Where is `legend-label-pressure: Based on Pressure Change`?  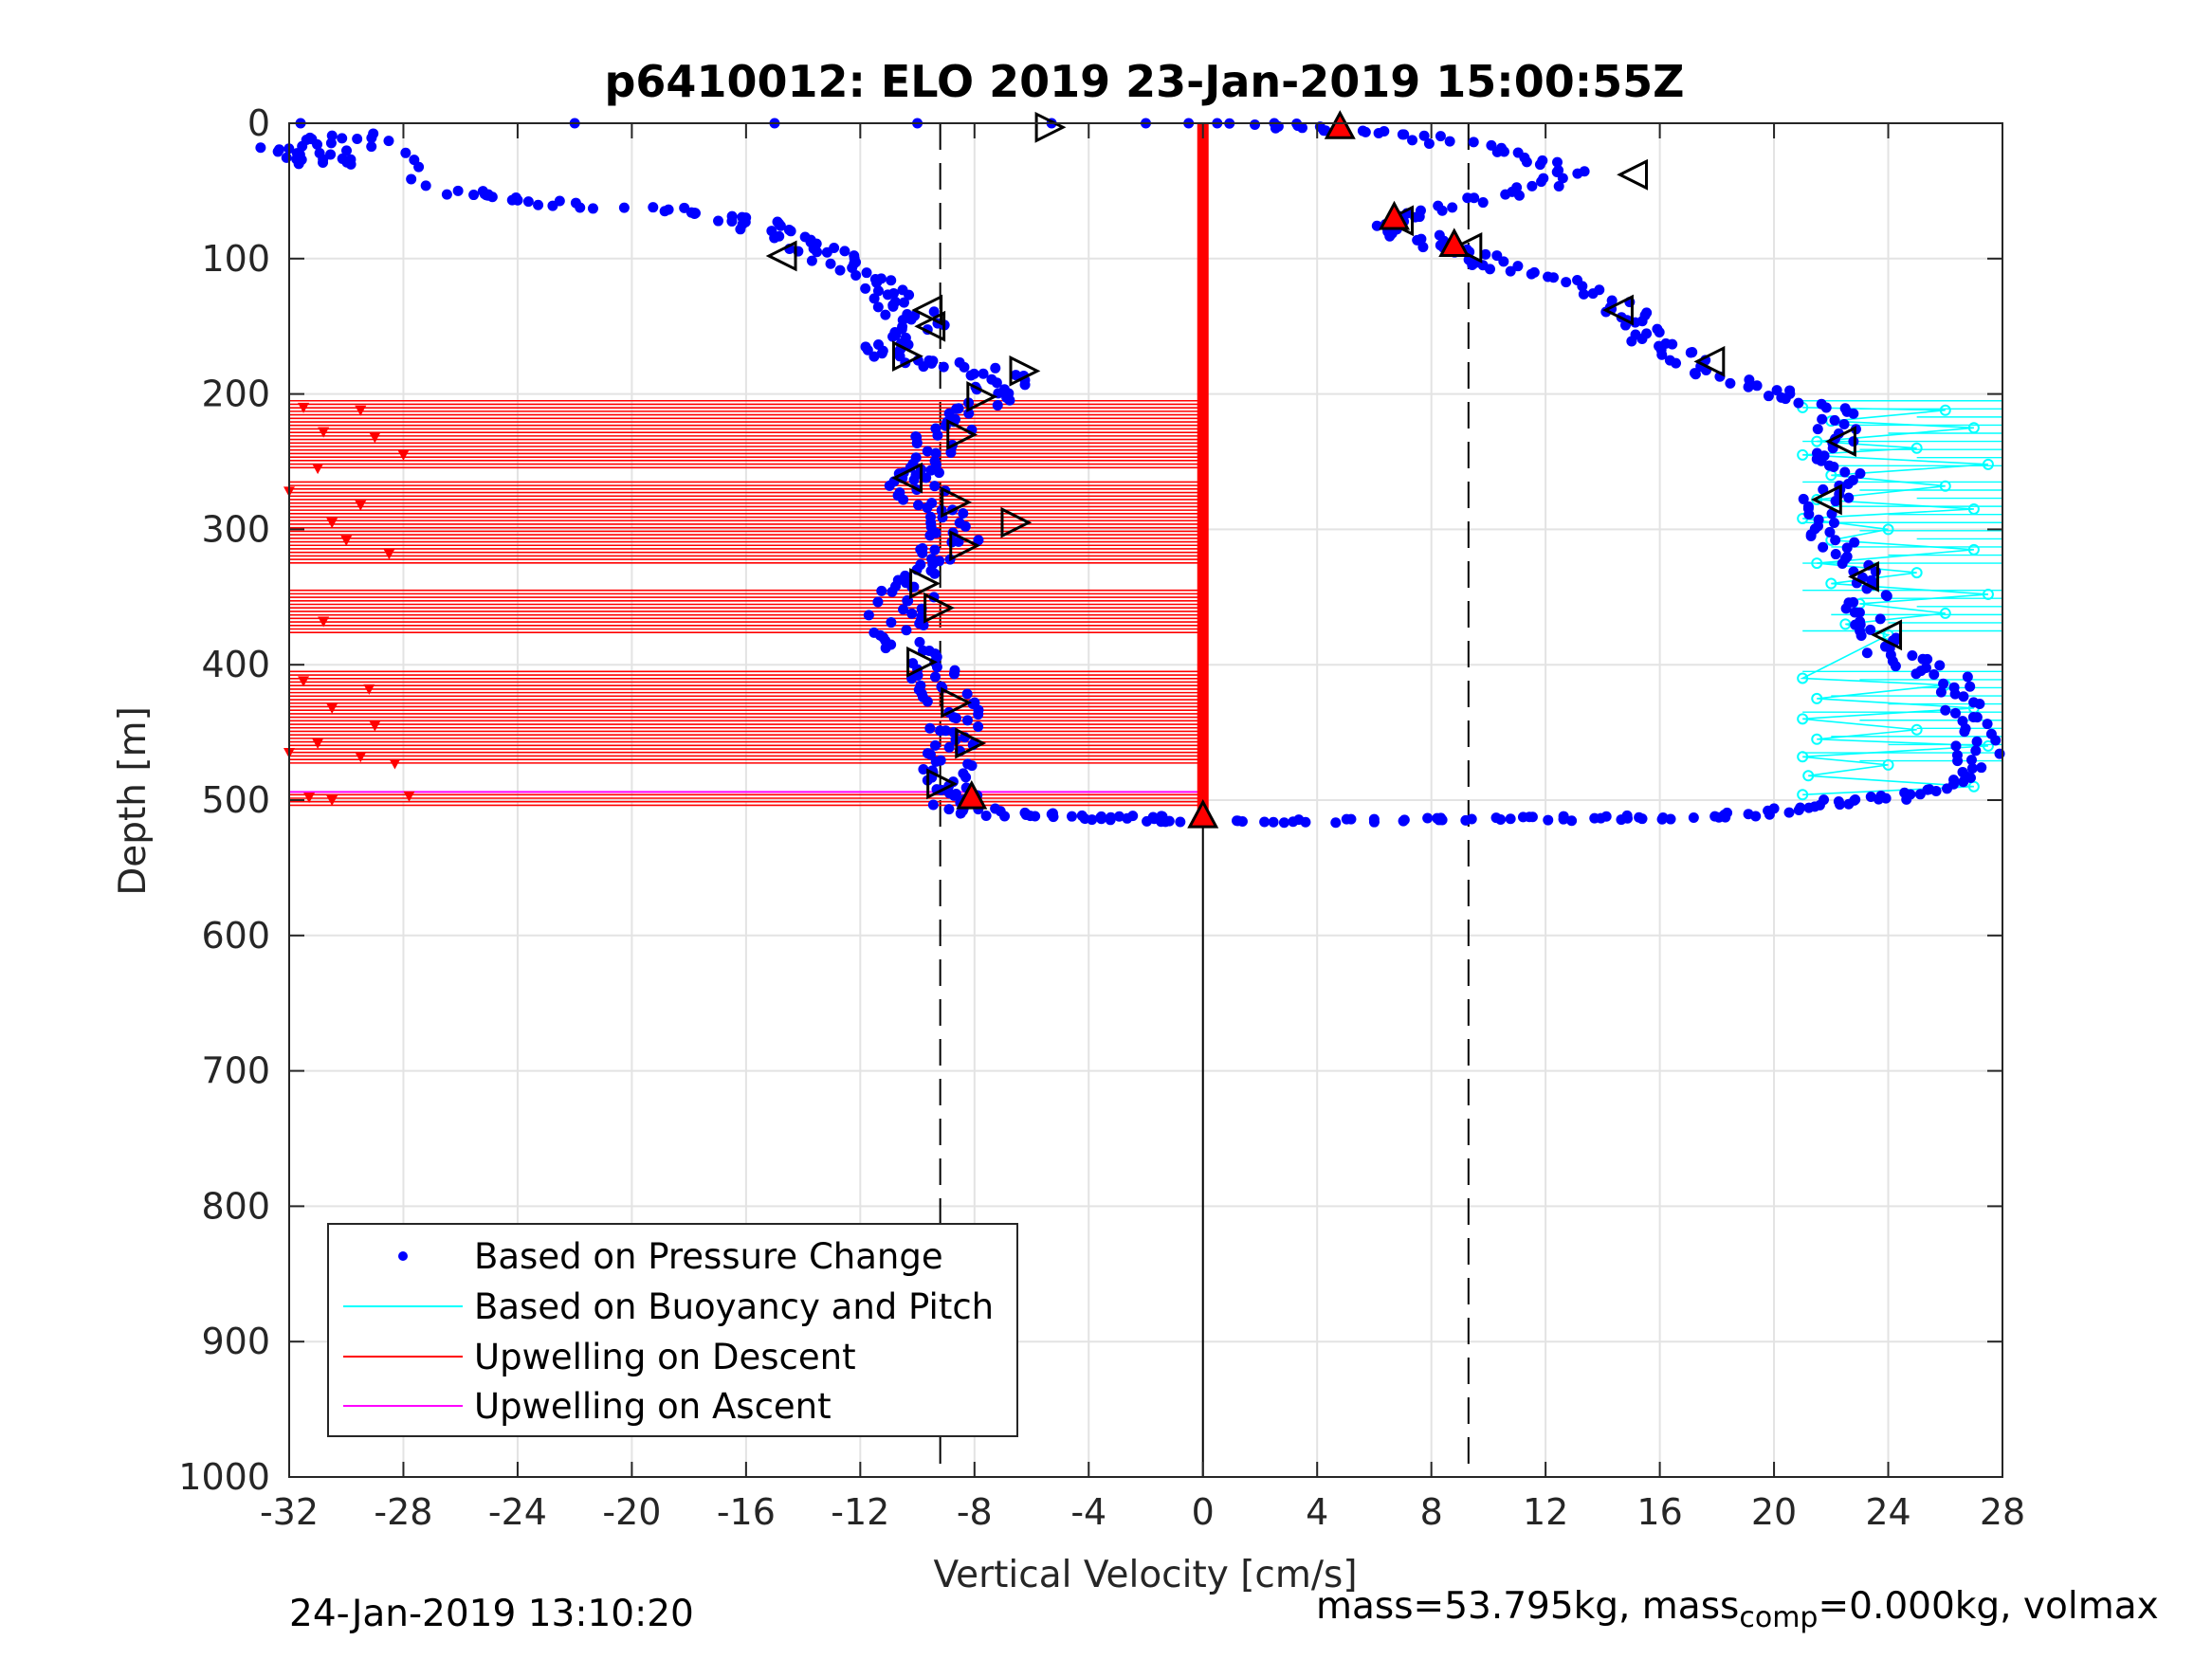 legend-label-pressure: Based on Pressure Change is located at coordinates (708, 1256).